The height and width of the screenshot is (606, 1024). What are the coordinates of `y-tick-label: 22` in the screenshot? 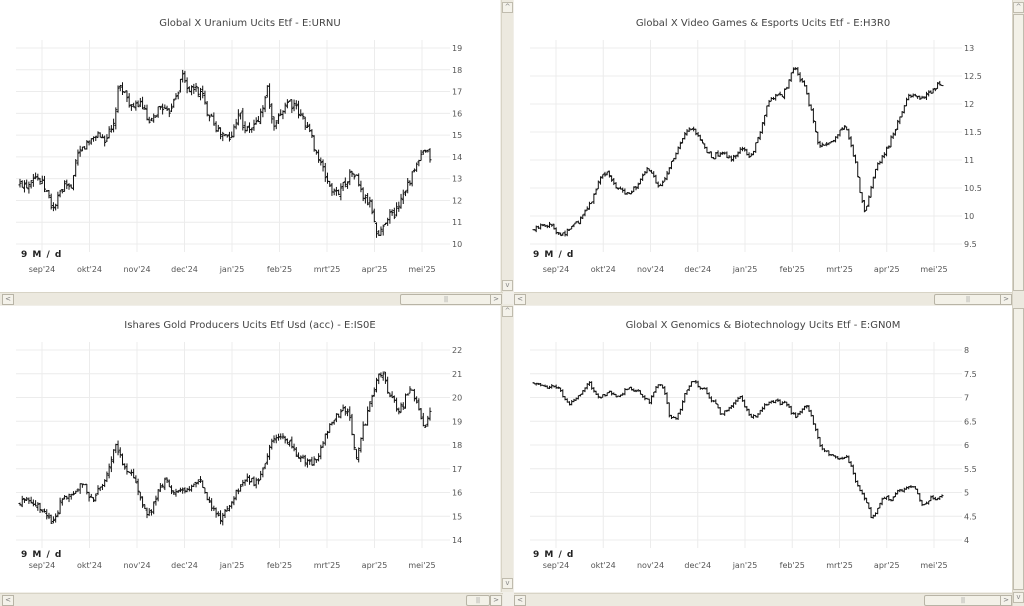 It's located at (457, 350).